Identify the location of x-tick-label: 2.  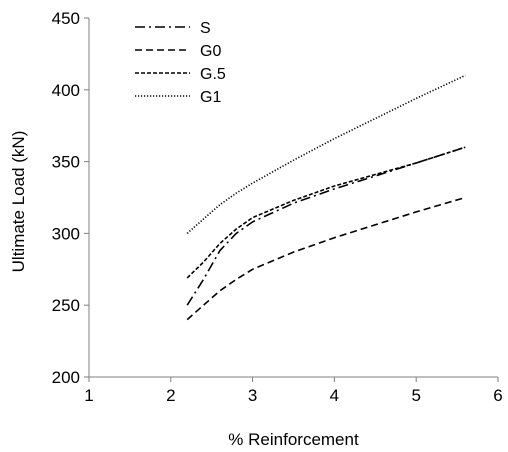
(170, 395).